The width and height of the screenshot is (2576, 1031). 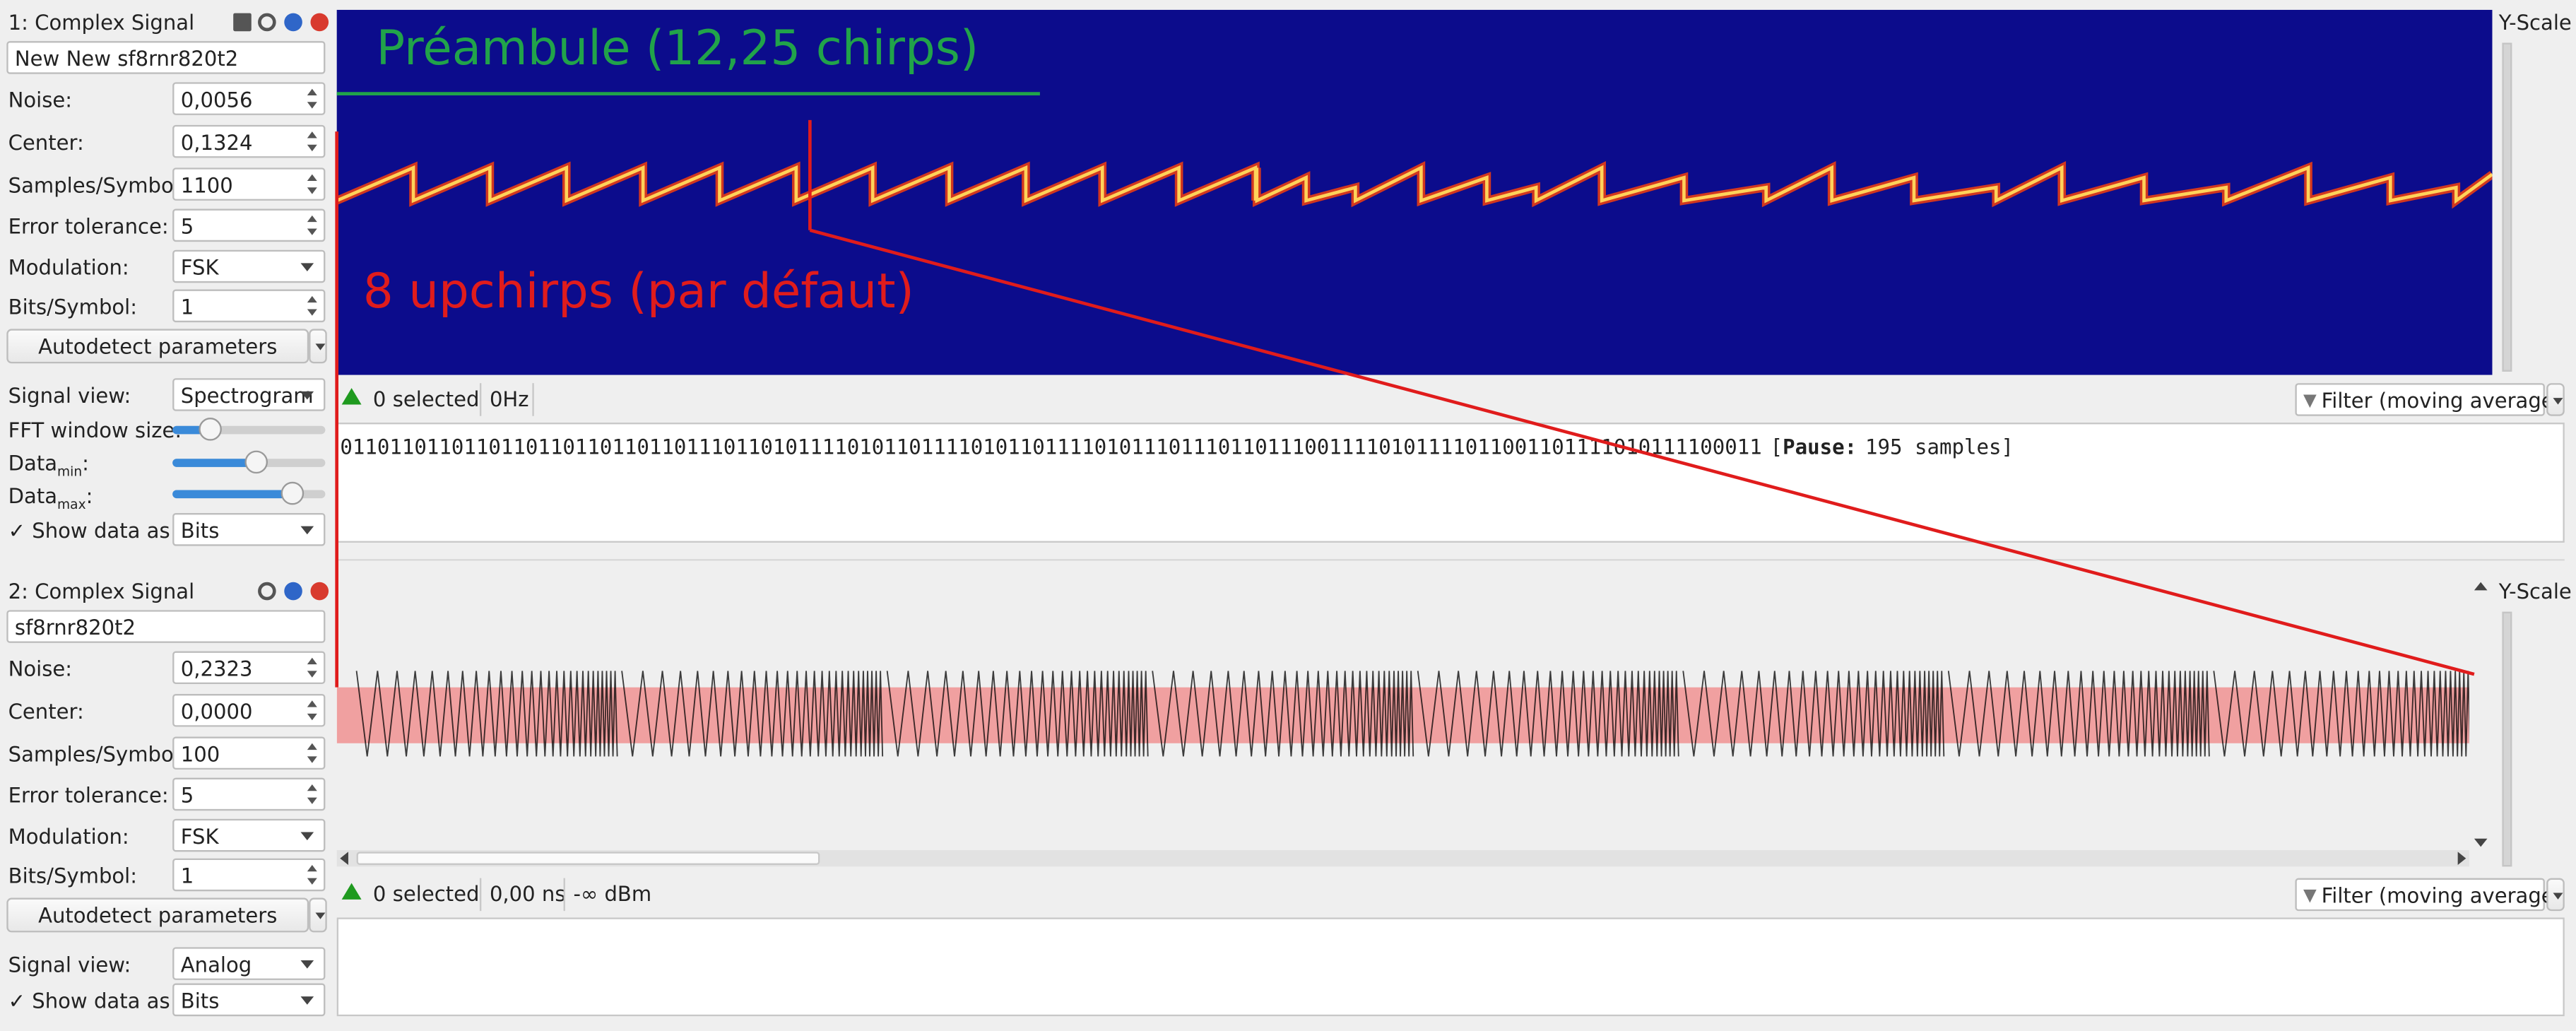 I want to click on scrollbar-thumb, so click(x=588, y=859).